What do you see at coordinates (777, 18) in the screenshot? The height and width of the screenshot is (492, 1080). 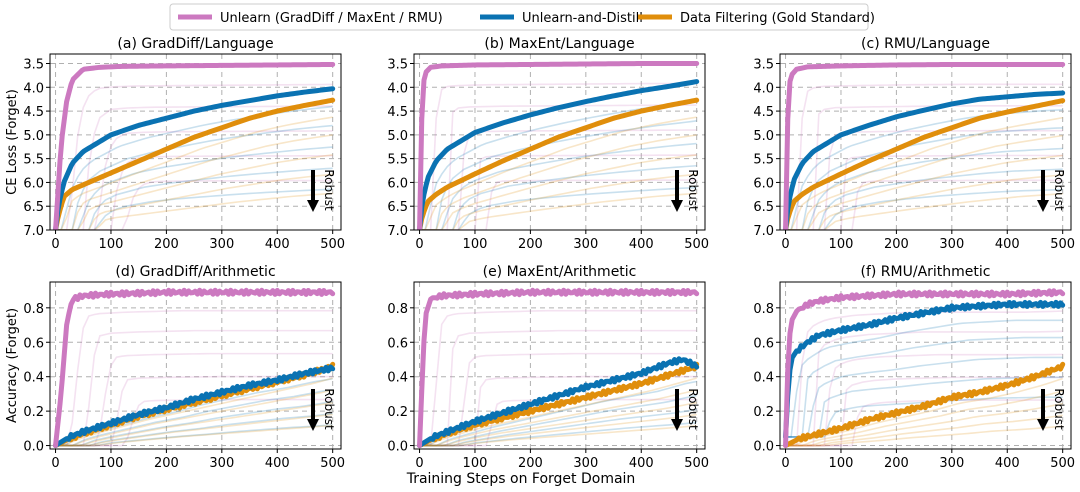 I see `legend-label-filter: Data Filtering (Gold Standard)` at bounding box center [777, 18].